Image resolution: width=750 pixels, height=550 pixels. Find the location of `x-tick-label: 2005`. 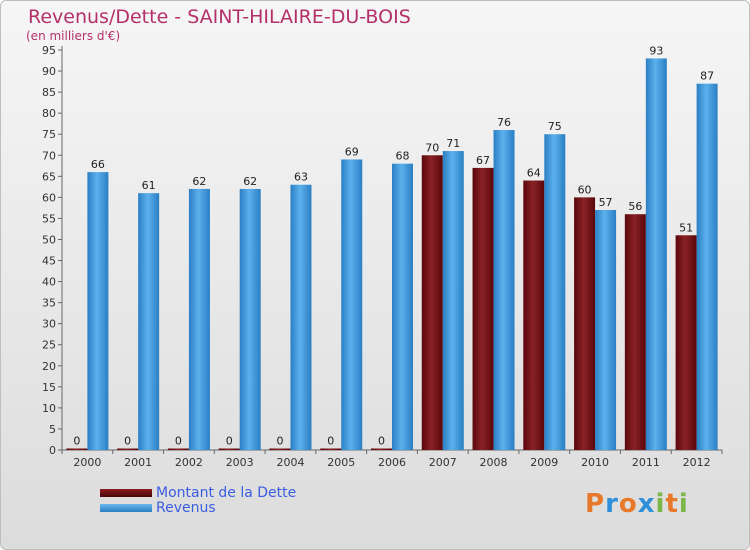

x-tick-label: 2005 is located at coordinates (341, 462).